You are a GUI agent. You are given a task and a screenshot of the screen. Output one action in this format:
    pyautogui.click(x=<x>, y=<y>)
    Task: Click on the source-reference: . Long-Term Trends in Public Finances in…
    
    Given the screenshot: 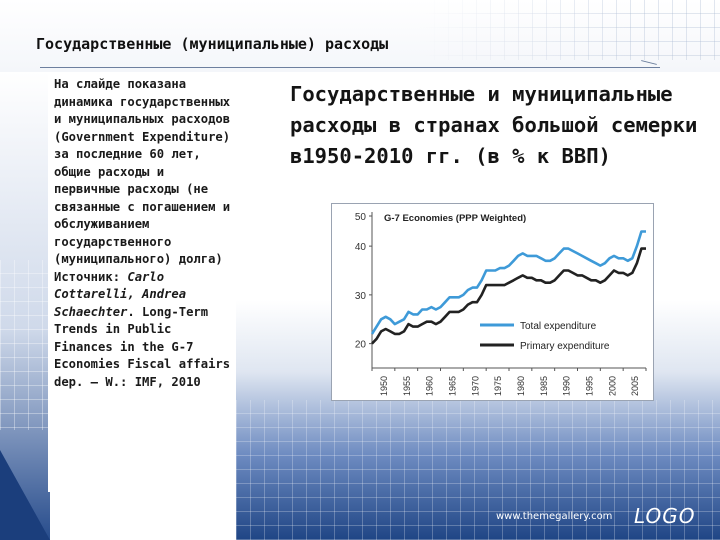 What is the action you would take?
    pyautogui.click(x=142, y=346)
    